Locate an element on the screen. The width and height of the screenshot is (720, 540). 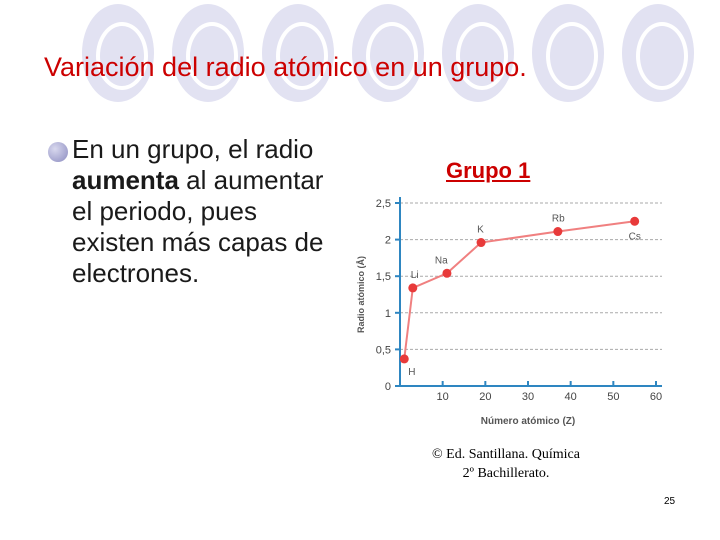
x-tick-label: 10 is located at coordinates (443, 397).